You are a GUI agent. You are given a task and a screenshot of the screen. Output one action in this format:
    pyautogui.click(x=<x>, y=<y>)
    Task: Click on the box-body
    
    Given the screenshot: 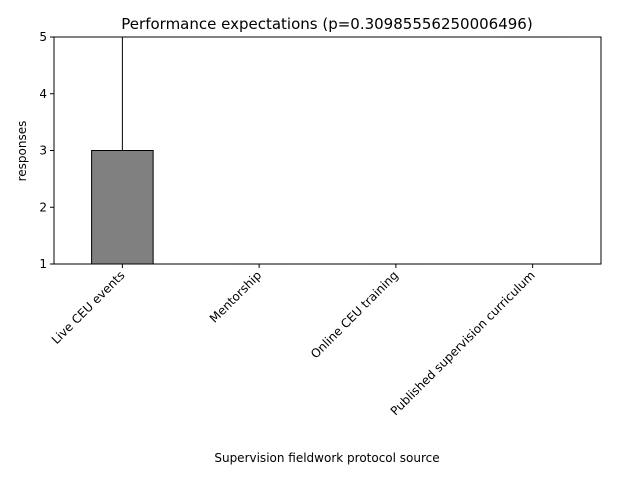 What is the action you would take?
    pyautogui.click(x=123, y=208)
    